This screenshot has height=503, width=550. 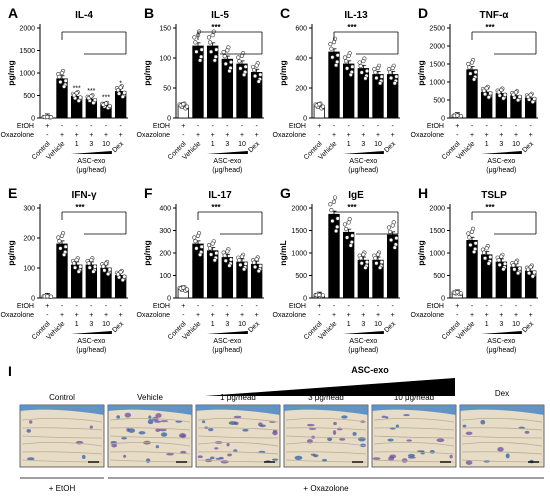 What do you see at coordinates (299, 209) in the screenshot?
I see `y-tick-label: 2000` at bounding box center [299, 209].